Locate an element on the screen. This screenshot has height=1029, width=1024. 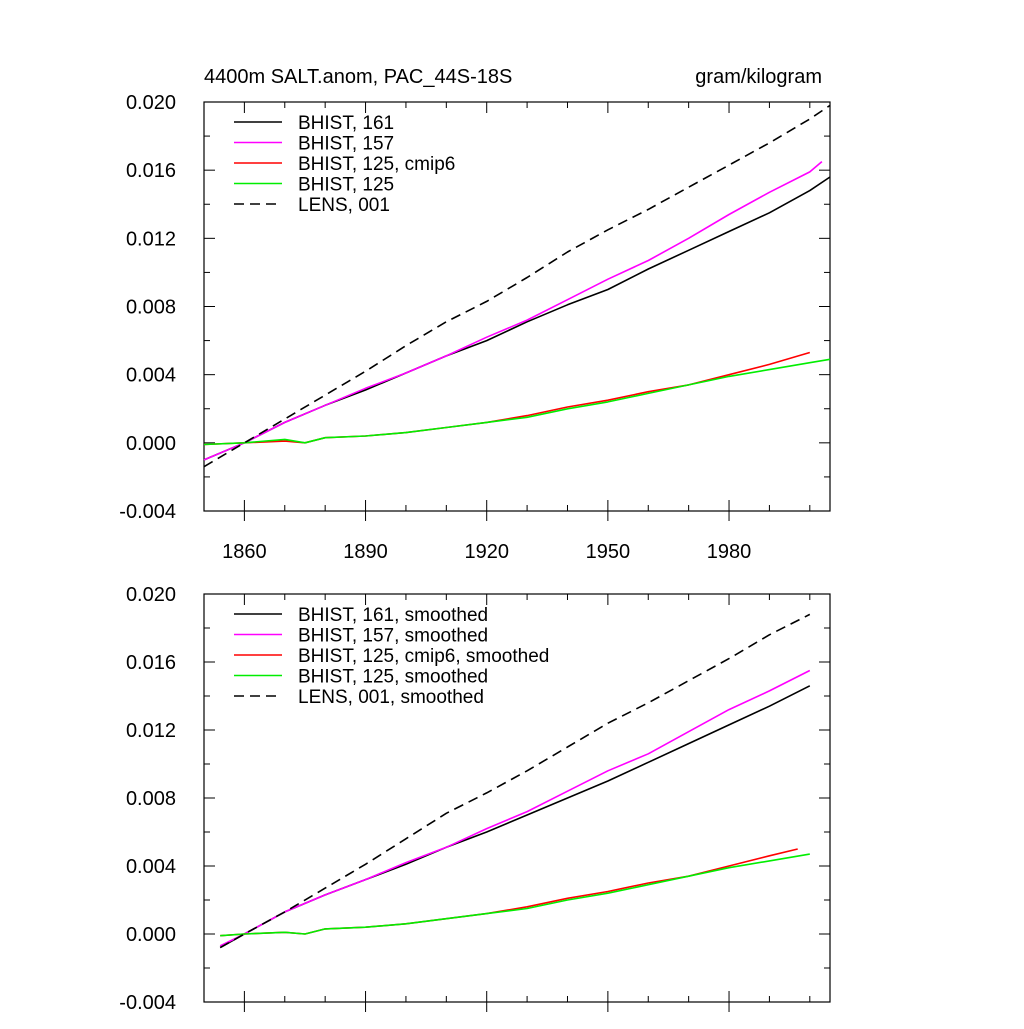
legend-label: BHIST, 125 is located at coordinates (346, 185).